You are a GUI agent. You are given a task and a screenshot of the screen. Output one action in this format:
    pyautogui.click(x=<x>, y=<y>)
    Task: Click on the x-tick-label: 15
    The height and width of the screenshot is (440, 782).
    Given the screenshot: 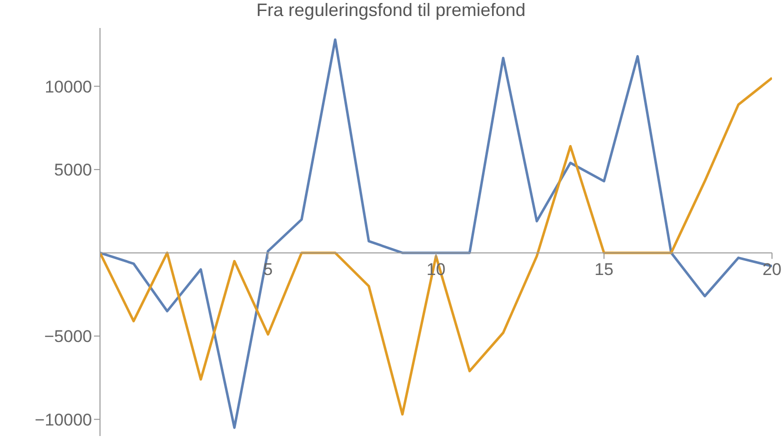 What is the action you would take?
    pyautogui.click(x=604, y=269)
    